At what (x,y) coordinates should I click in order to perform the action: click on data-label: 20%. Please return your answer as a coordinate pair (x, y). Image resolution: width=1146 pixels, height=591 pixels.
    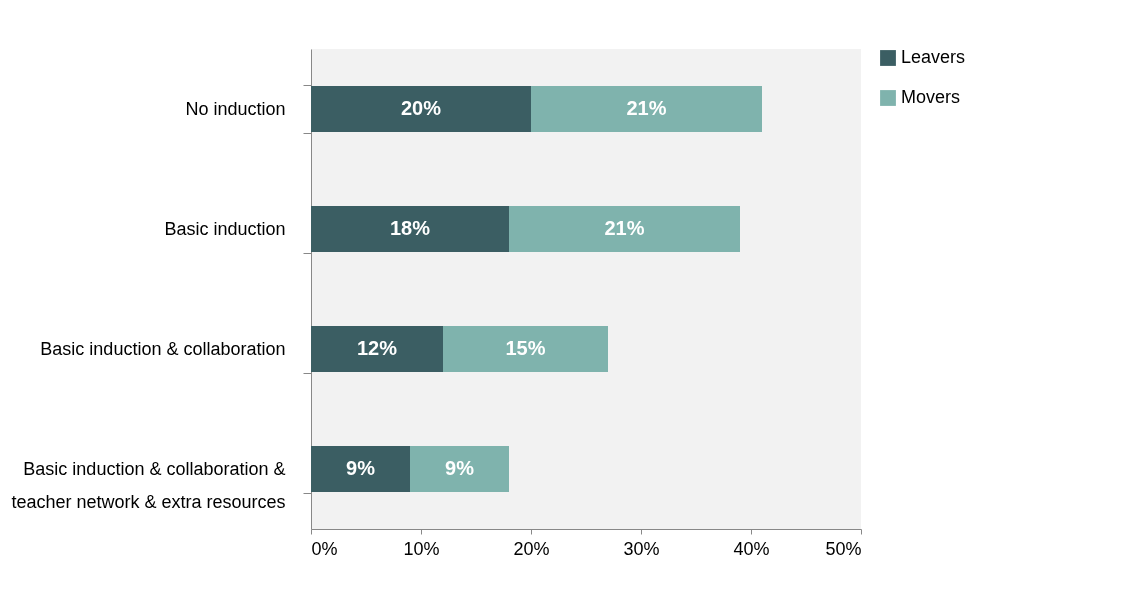
    Looking at the image, I should click on (421, 108).